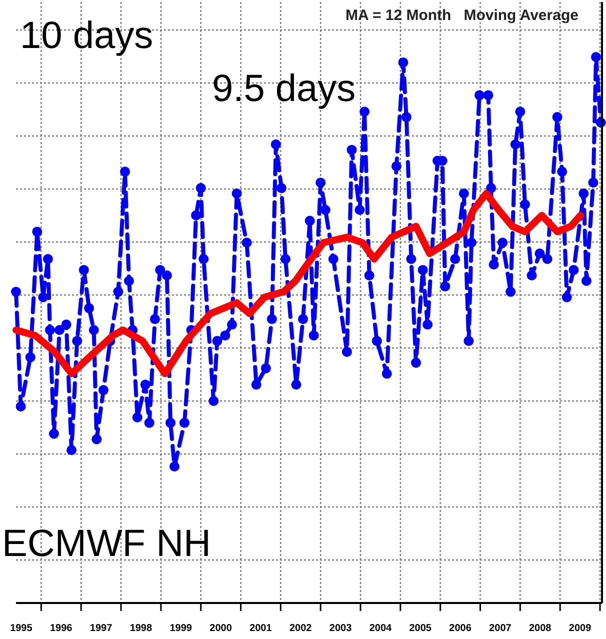  Describe the element at coordinates (462, 15) in the screenshot. I see `chart-title: MA = 12 Month Moving Average` at that location.